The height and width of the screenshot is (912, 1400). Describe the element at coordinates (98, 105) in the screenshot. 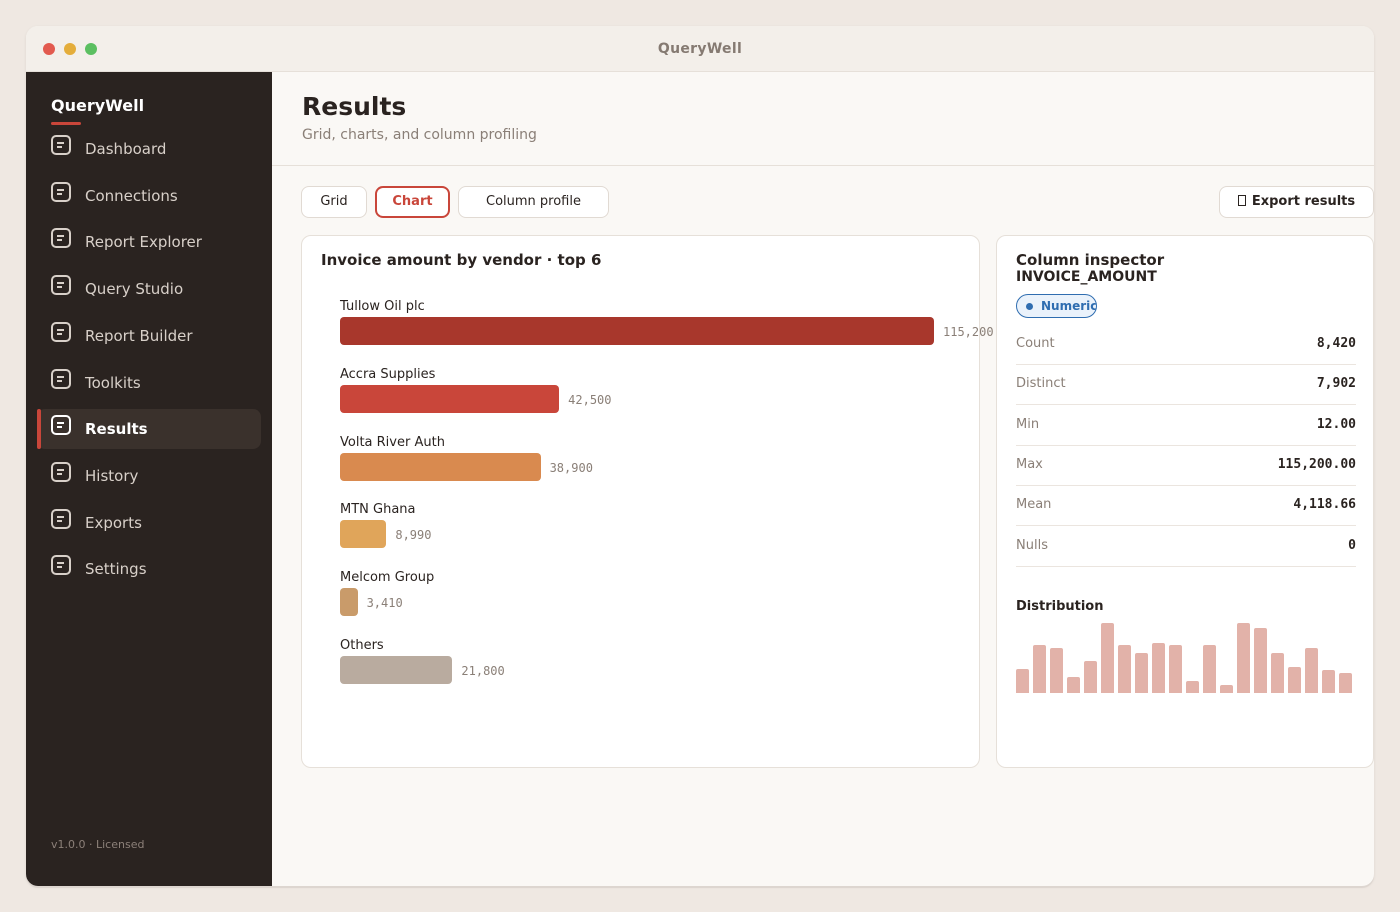

I see `brand-name: QueryWell` at that location.